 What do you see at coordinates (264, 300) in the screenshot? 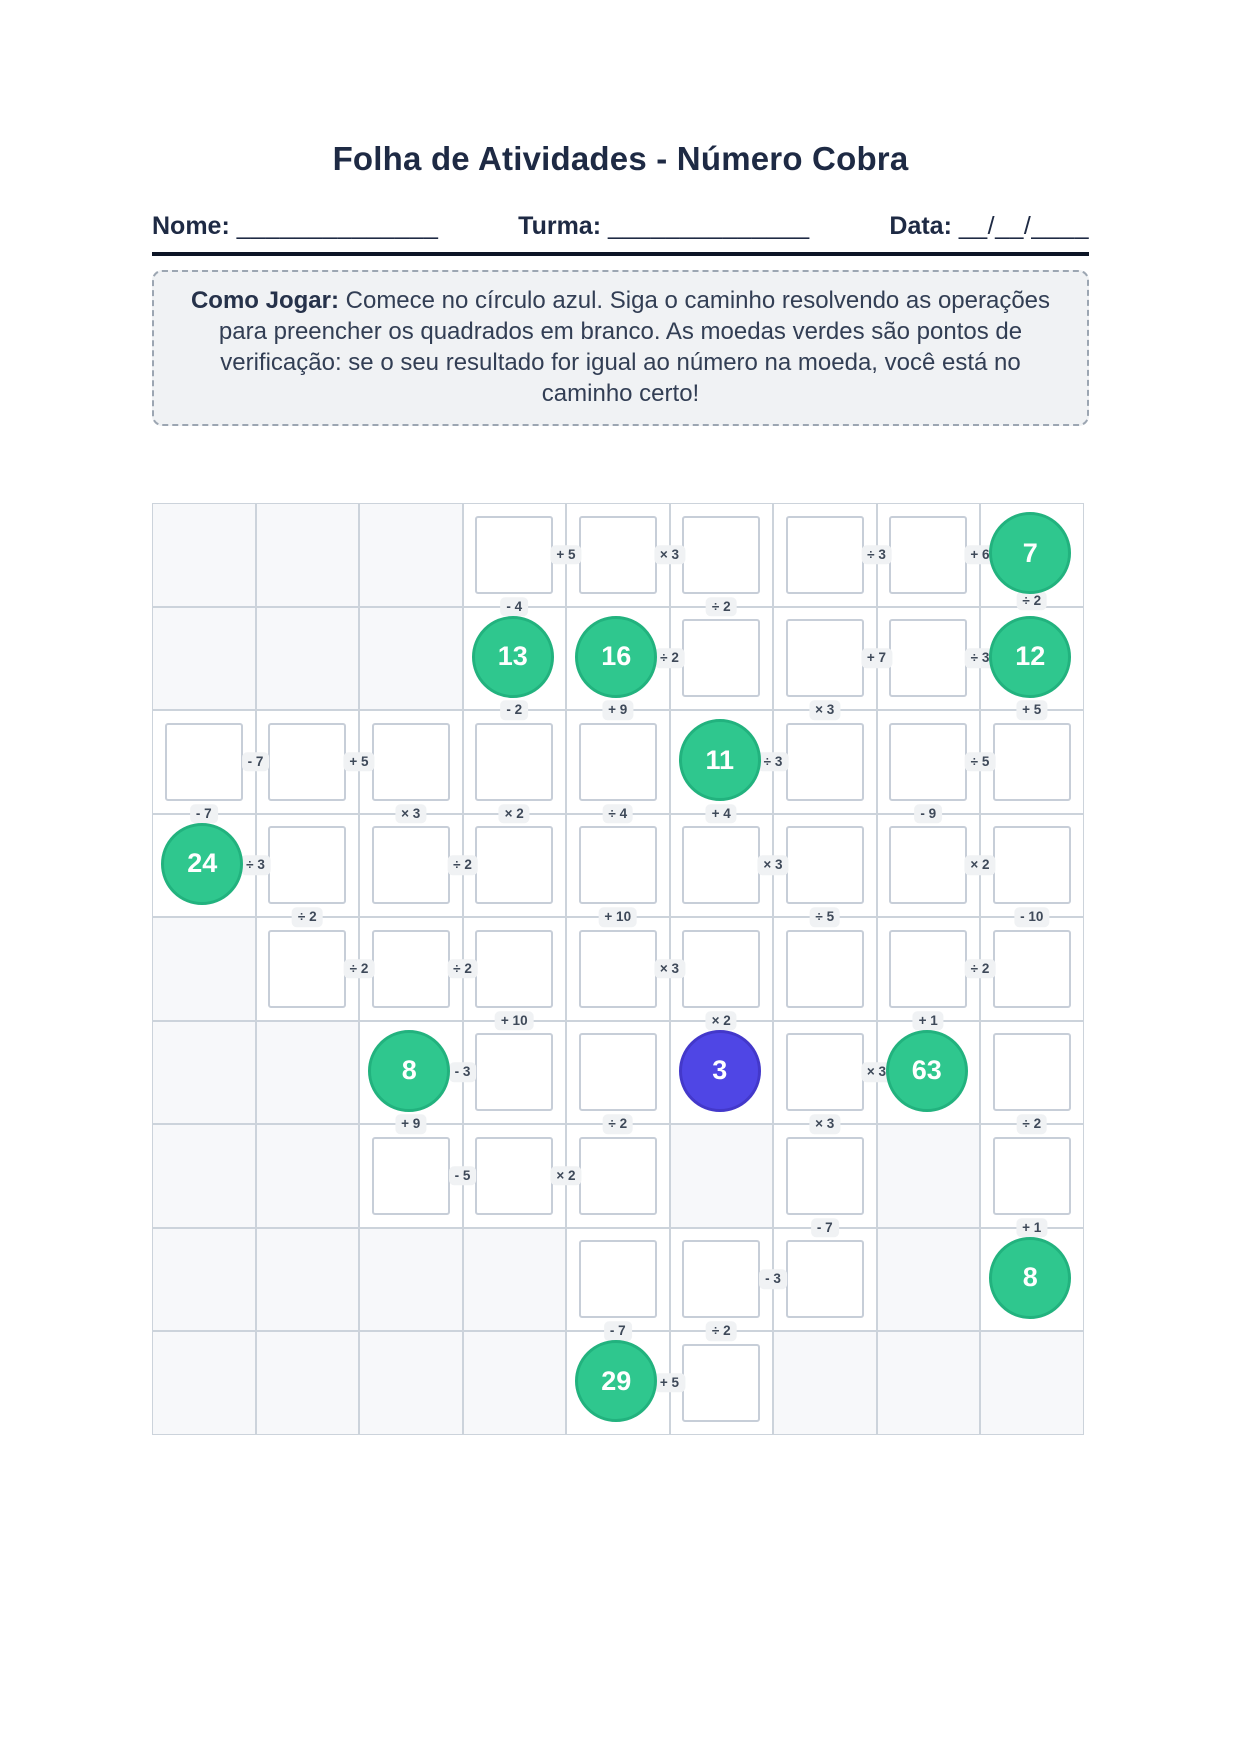
I see `instructions-lead: Como Jogar:` at bounding box center [264, 300].